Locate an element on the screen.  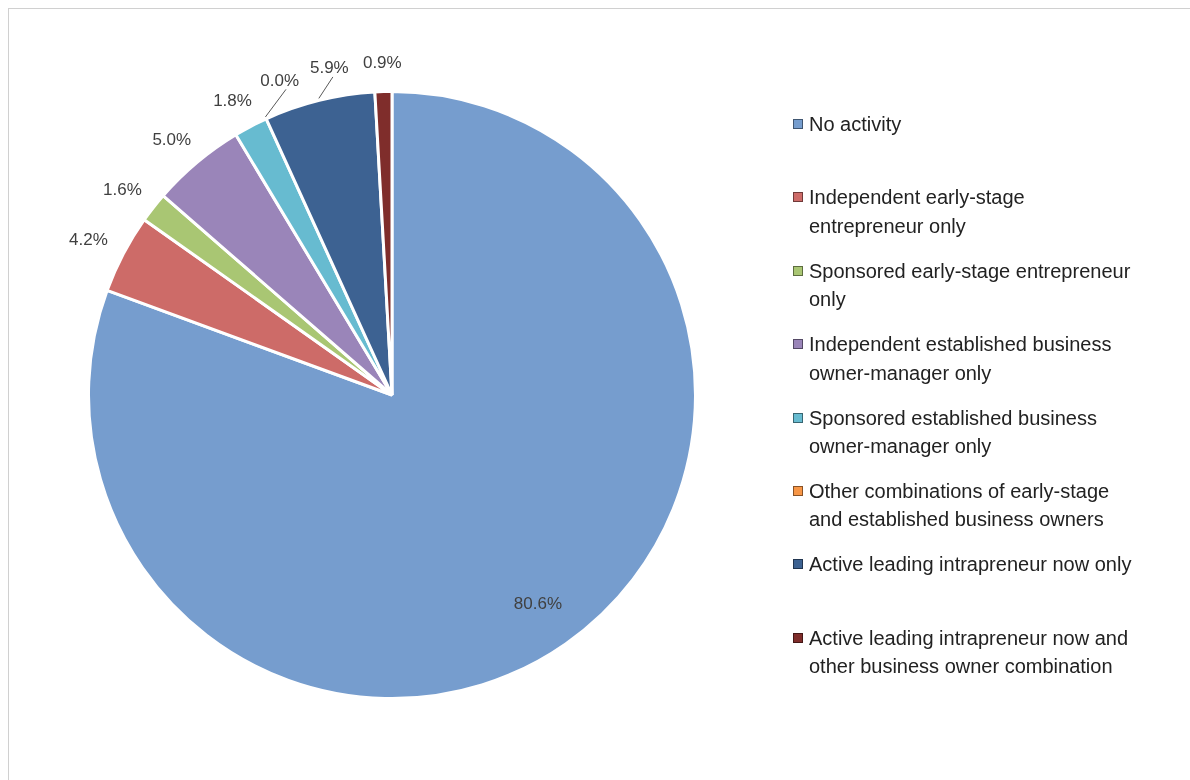
data-label: 5.0% is located at coordinates (172, 140).